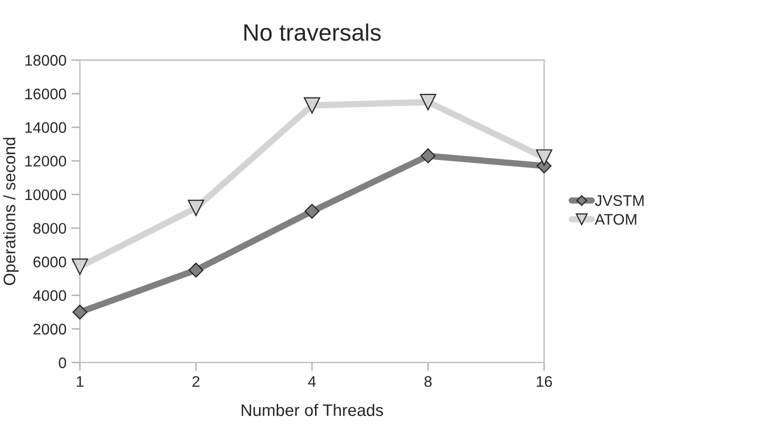  Describe the element at coordinates (11, 212) in the screenshot. I see `y-axis-title: Operations / second` at that location.